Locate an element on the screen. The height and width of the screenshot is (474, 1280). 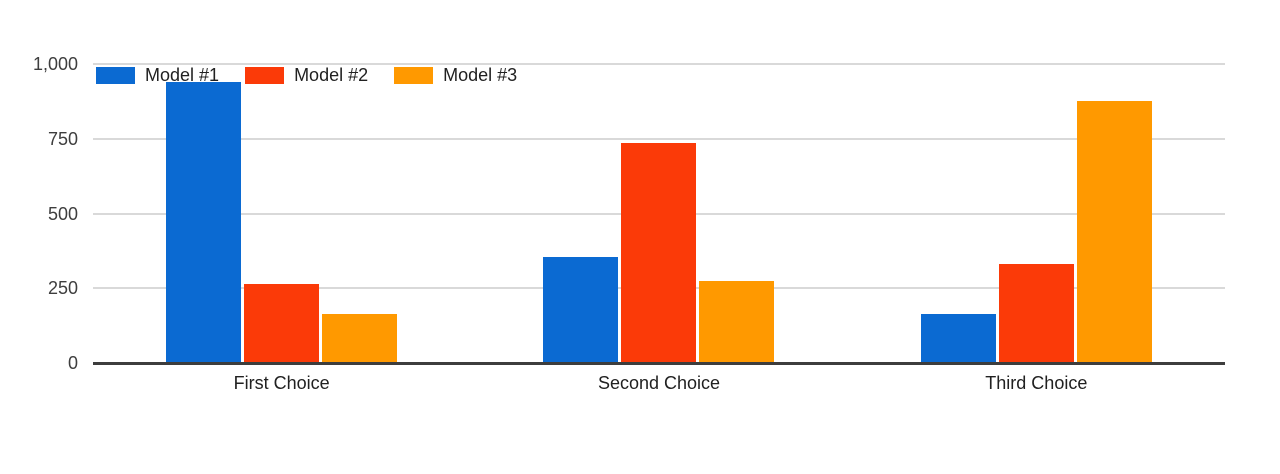
legend-item-model-2: Model #2 is located at coordinates (306, 75).